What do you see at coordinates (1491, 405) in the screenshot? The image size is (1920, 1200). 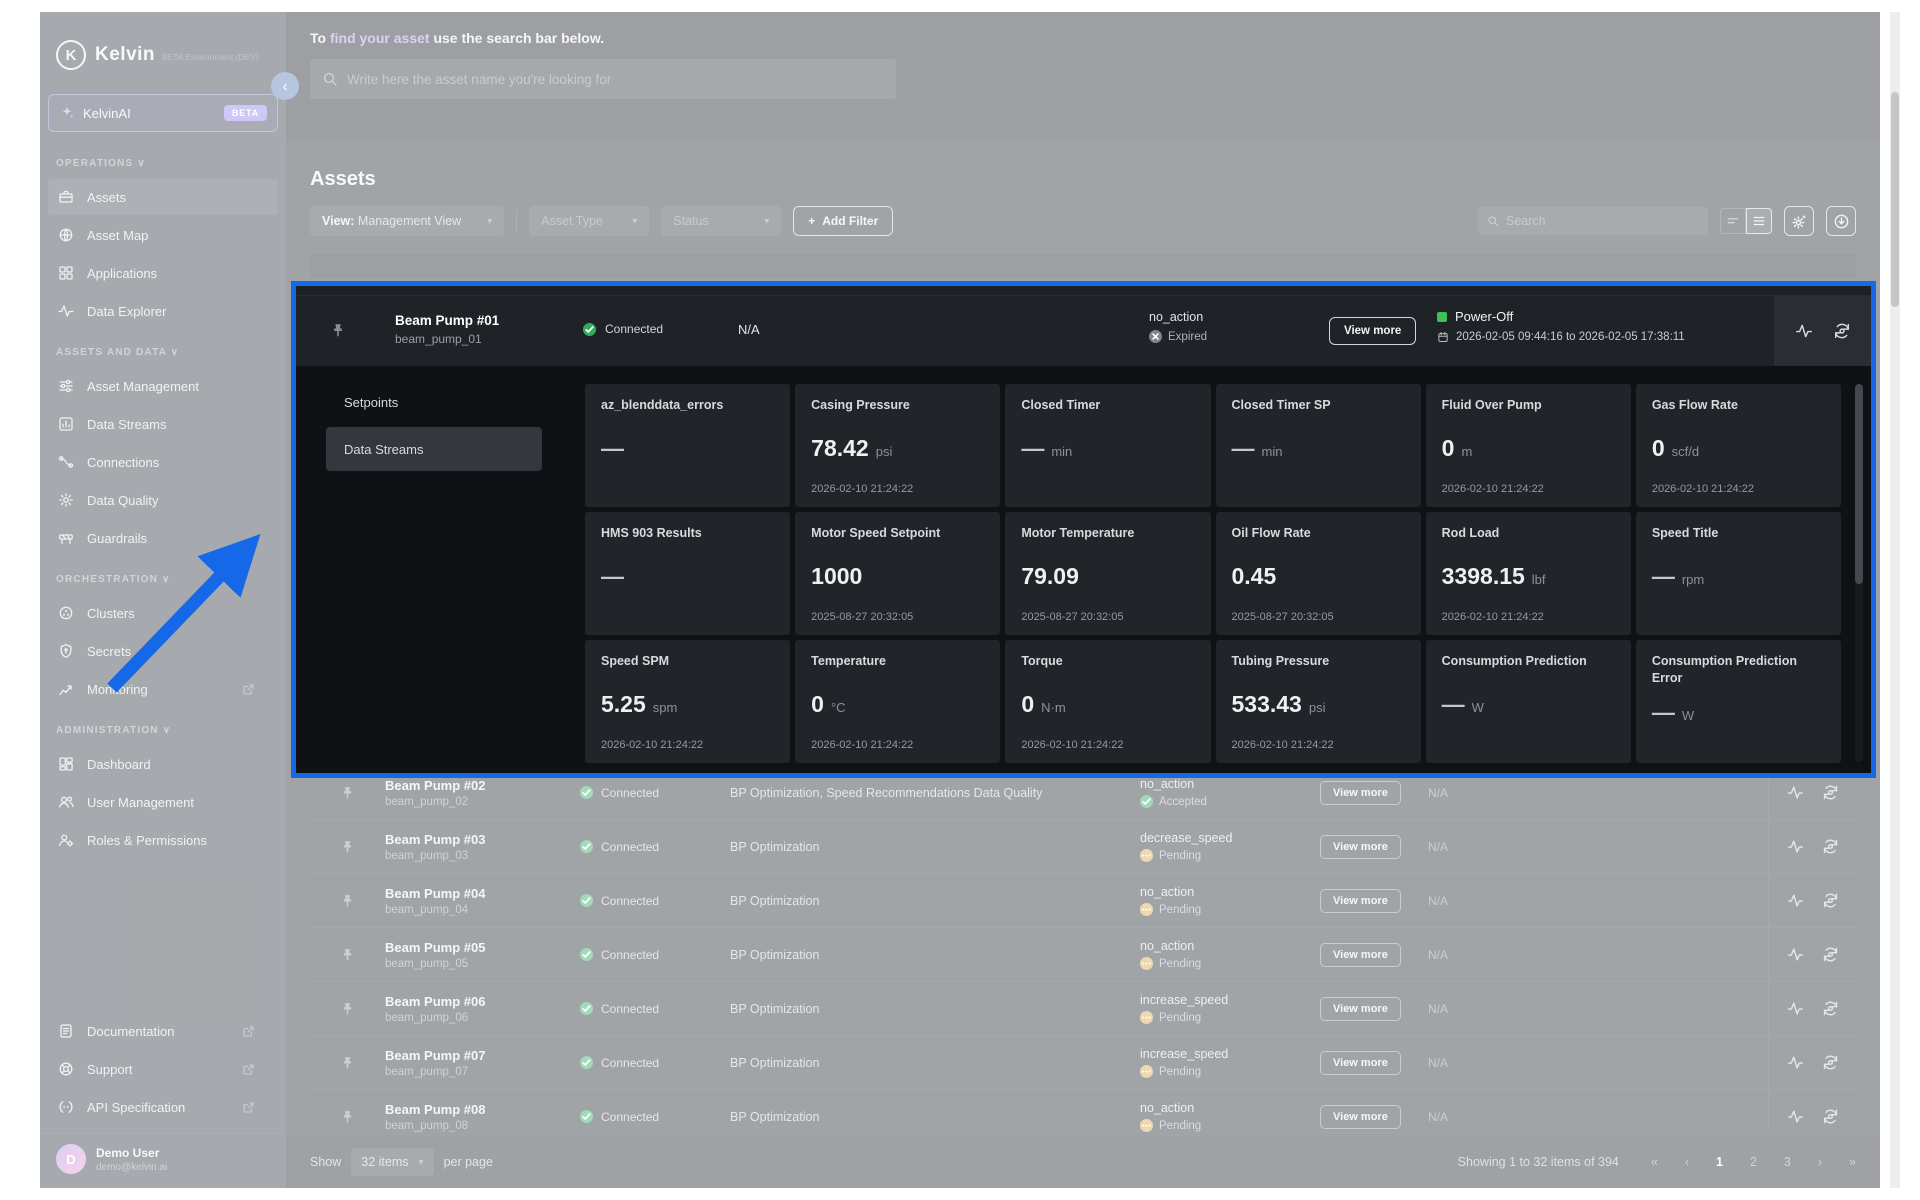 I see `card-title: Fluid Over Pump` at bounding box center [1491, 405].